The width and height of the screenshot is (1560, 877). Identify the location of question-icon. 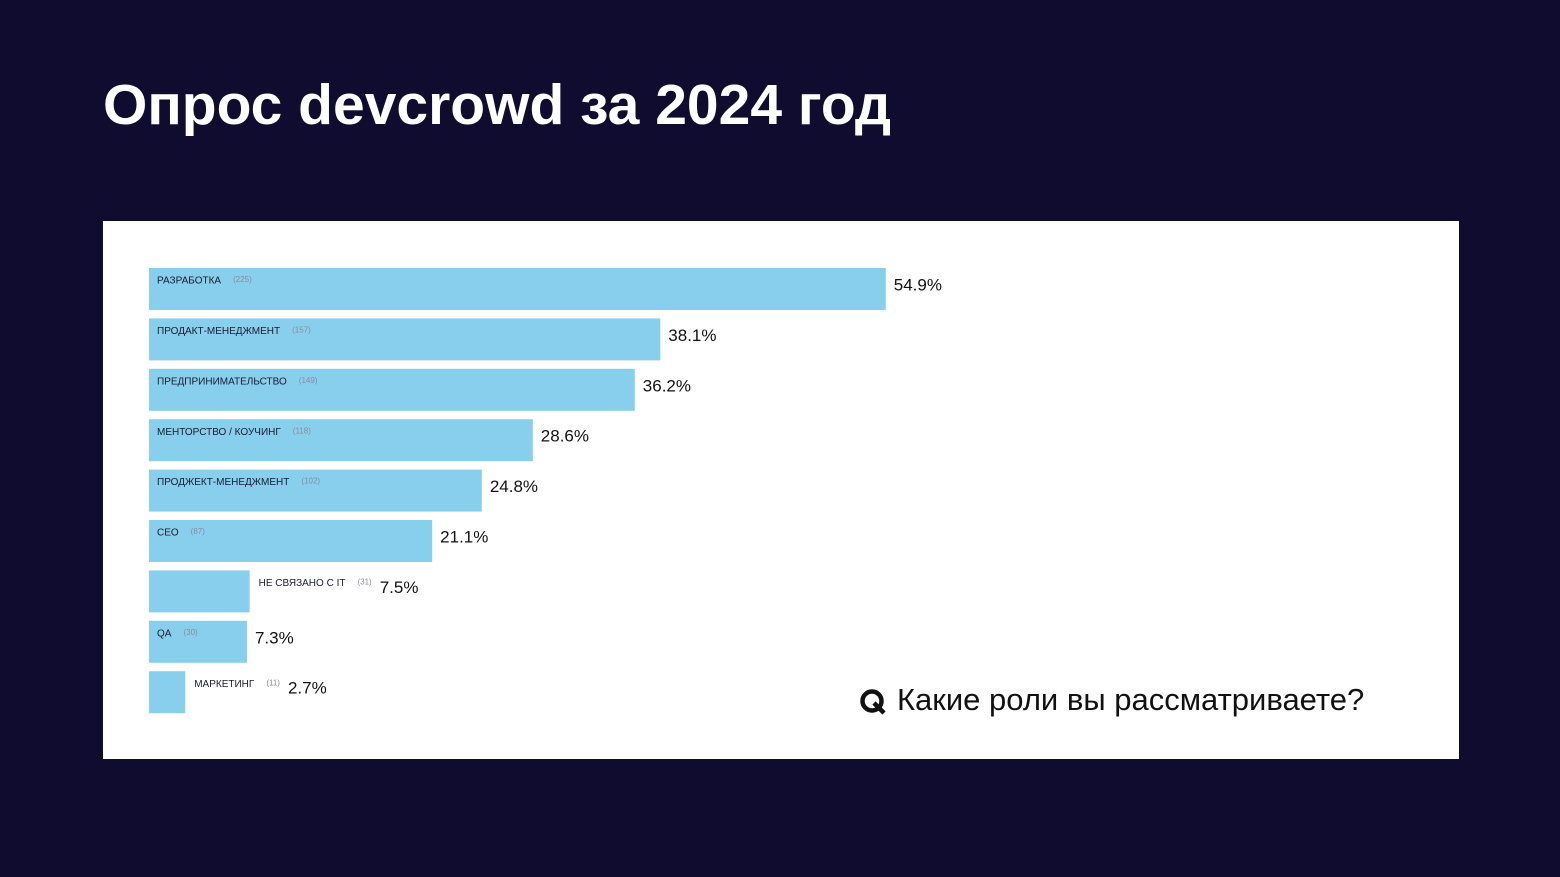
(873, 702).